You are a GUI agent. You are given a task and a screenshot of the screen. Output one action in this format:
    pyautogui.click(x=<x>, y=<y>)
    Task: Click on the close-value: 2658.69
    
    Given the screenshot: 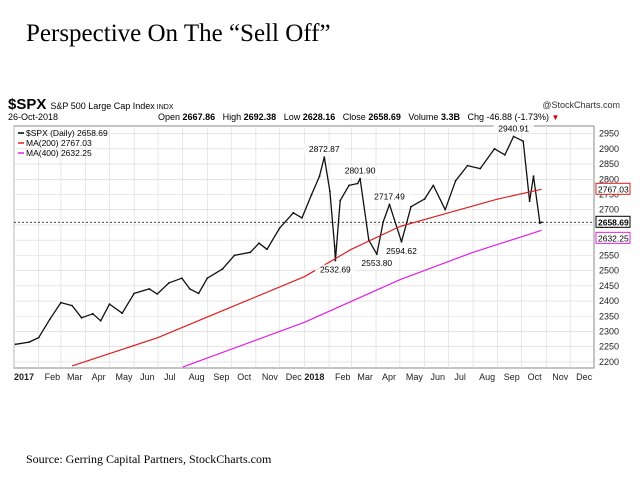 What is the action you would take?
    pyautogui.click(x=384, y=117)
    